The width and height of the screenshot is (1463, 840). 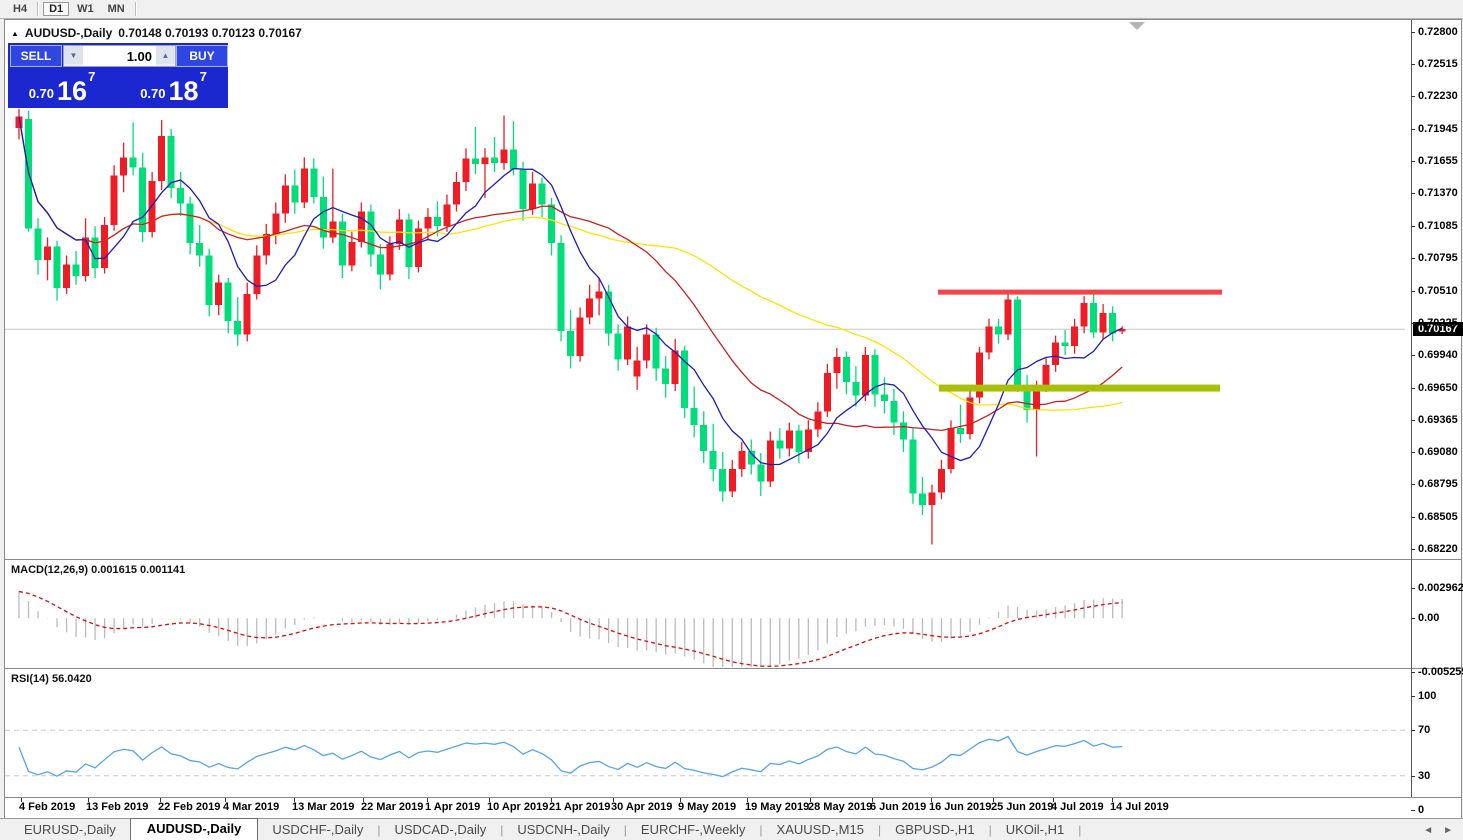 I want to click on timeframe-button-d1: D1, so click(x=56, y=9).